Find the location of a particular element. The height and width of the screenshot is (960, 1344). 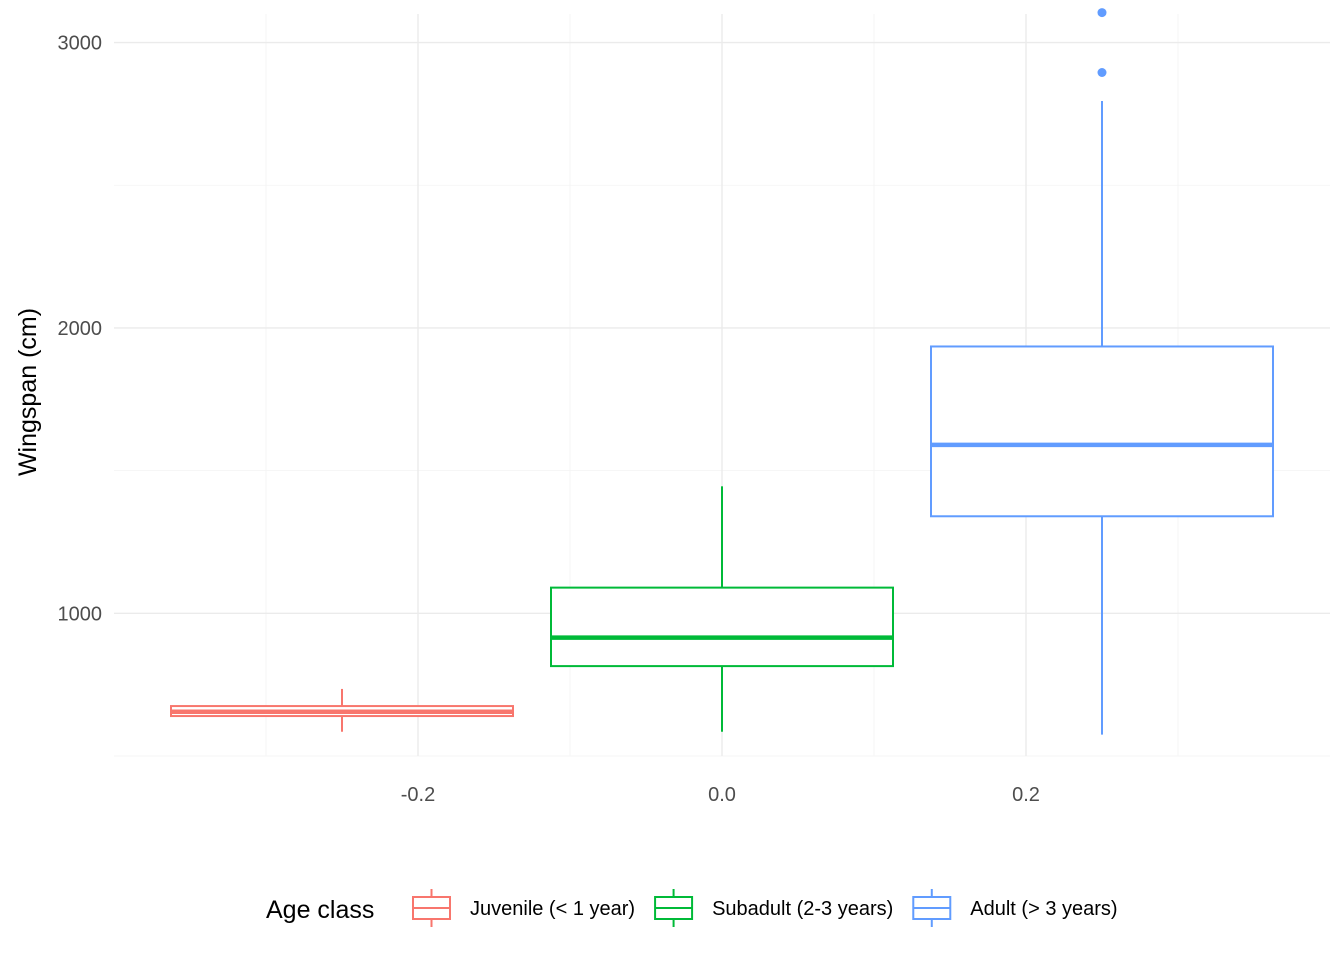

x-tick-label: 0.0 is located at coordinates (722, 795).